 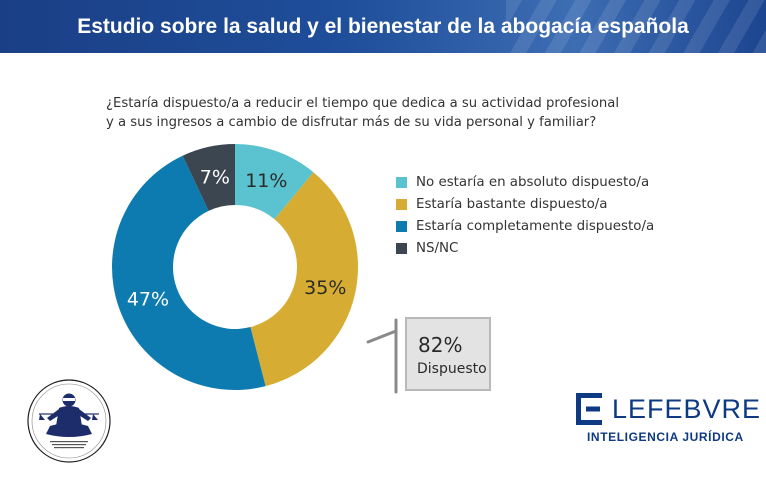 I want to click on legend-item: No estaría en absoluto dispuesto/a, so click(x=525, y=182).